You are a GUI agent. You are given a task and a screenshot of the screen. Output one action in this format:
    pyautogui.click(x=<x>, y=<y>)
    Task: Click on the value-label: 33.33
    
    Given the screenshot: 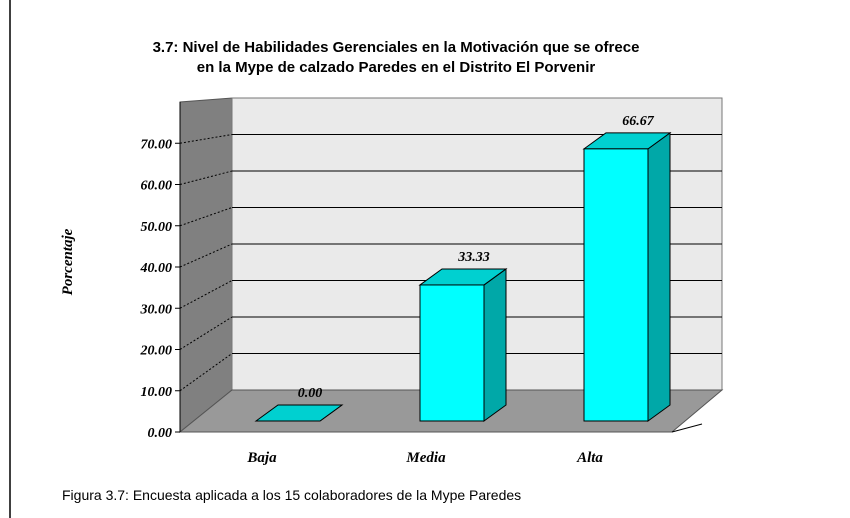 What is the action you would take?
    pyautogui.click(x=473, y=257)
    